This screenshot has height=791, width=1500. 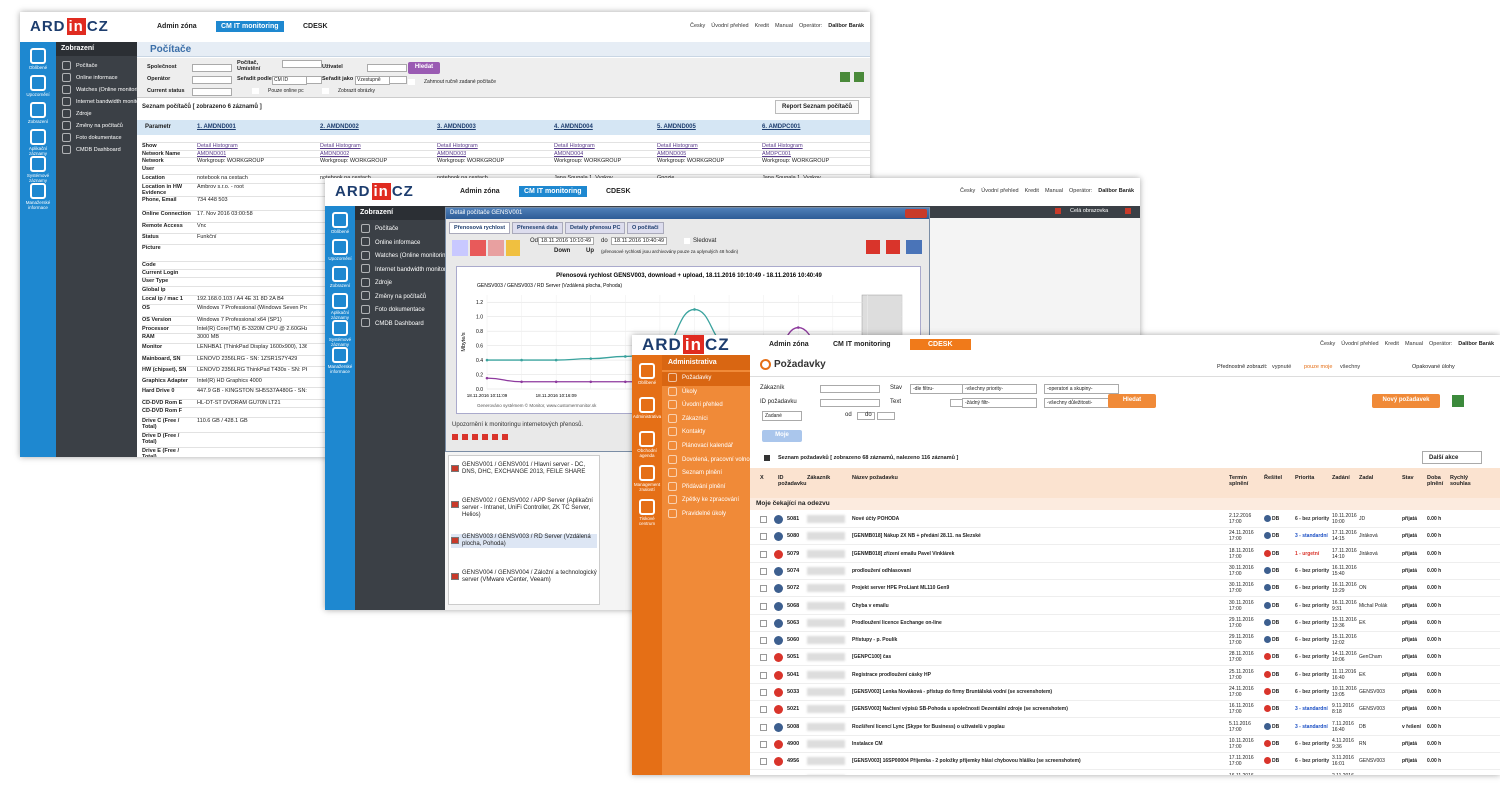 What do you see at coordinates (793, 622) in the screenshot?
I see `request-id: 5063` at bounding box center [793, 622].